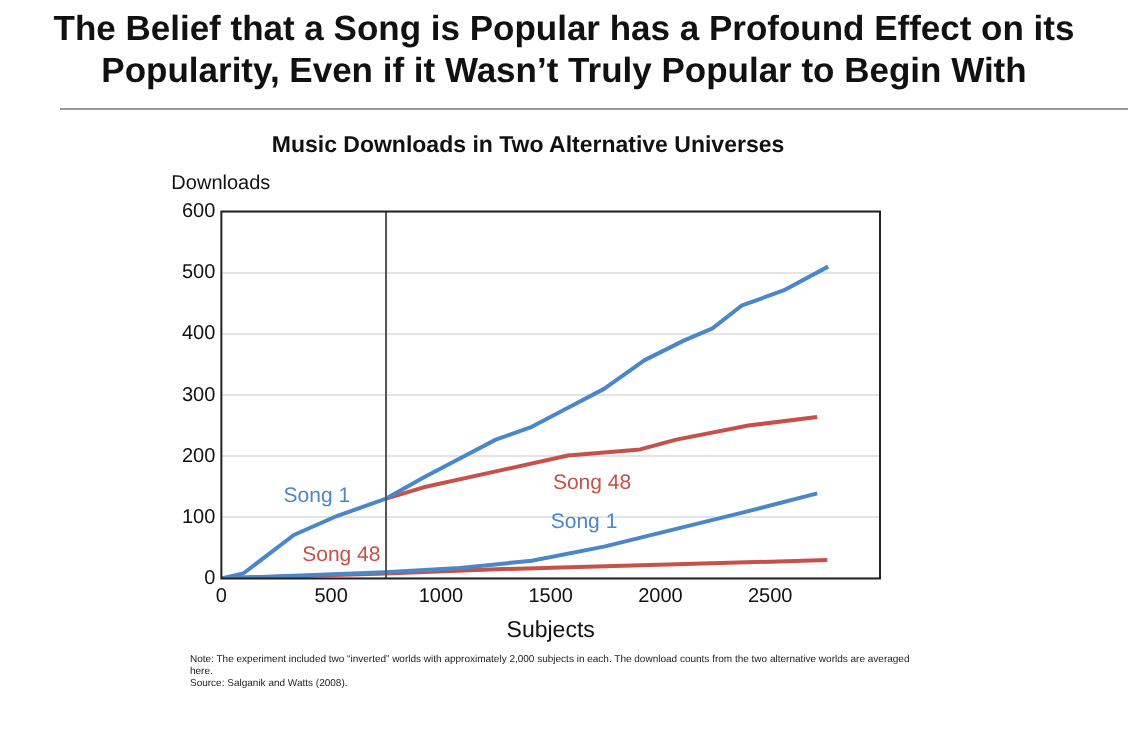 Image resolution: width=1128 pixels, height=736 pixels. What do you see at coordinates (661, 596) in the screenshot?
I see `x-tick-label: 2000` at bounding box center [661, 596].